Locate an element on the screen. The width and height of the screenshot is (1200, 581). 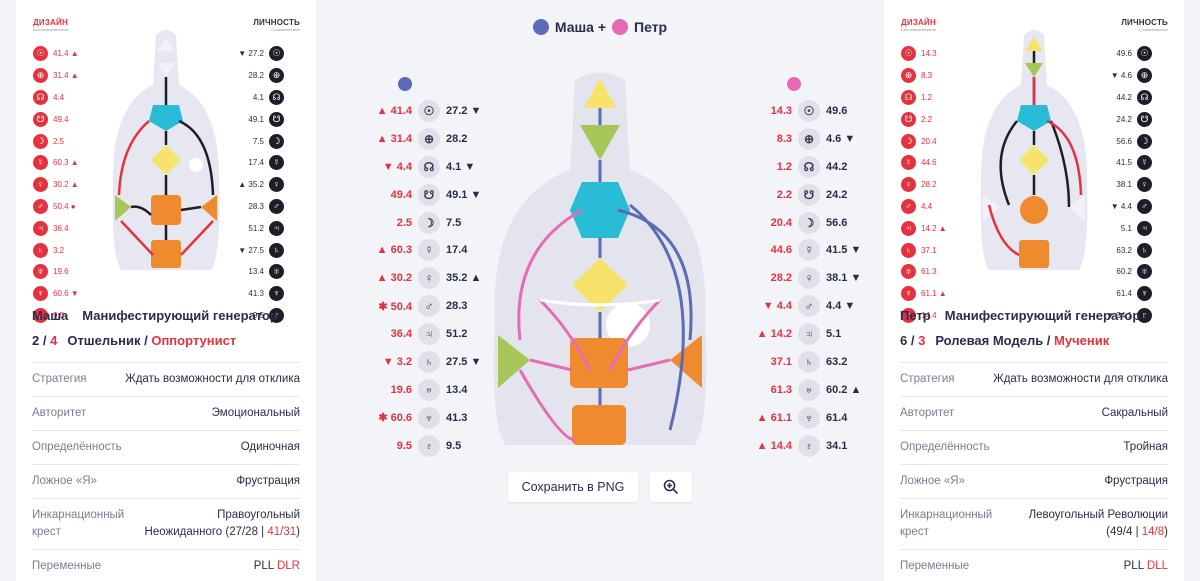
design-value: 50.4 ● is located at coordinates (64, 206).